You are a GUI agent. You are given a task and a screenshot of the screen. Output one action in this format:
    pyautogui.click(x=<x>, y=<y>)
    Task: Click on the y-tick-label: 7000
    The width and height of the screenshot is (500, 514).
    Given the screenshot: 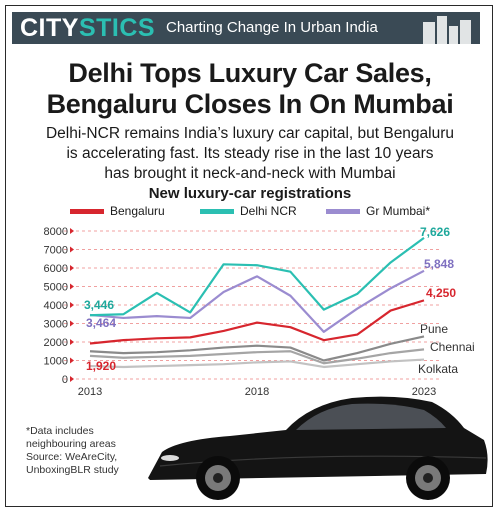 What is the action you would take?
    pyautogui.click(x=56, y=251)
    